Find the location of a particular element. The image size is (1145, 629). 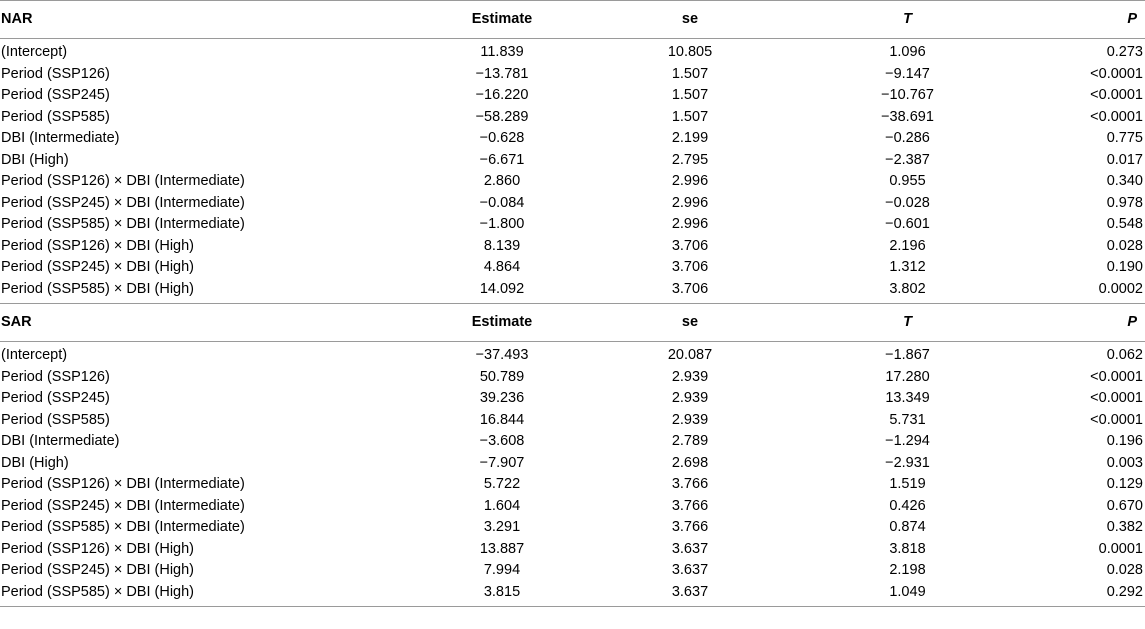

row-label: Period (SSP245) is located at coordinates (55, 95).